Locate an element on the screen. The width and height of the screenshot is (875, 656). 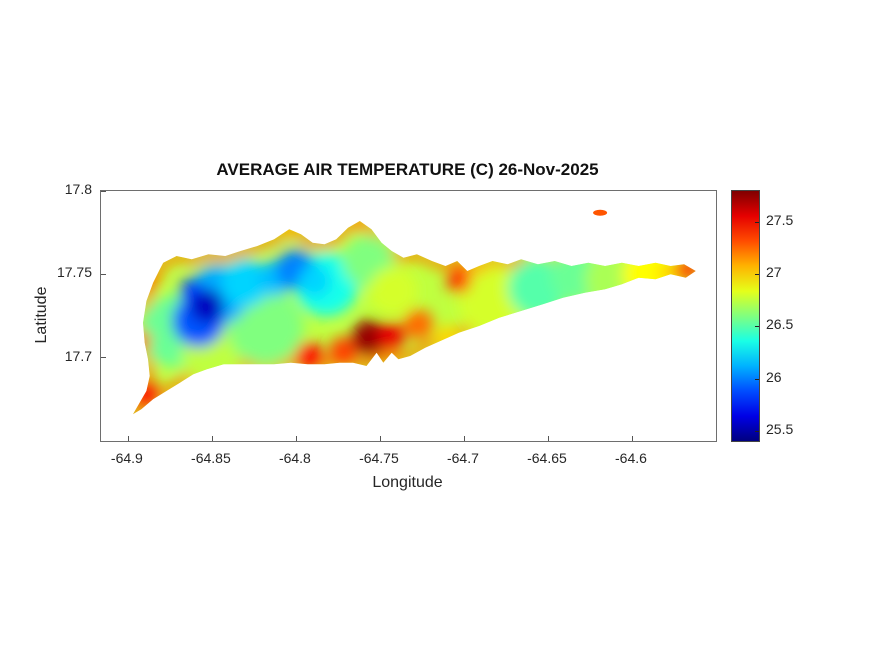
colorbar is located at coordinates (745, 316).